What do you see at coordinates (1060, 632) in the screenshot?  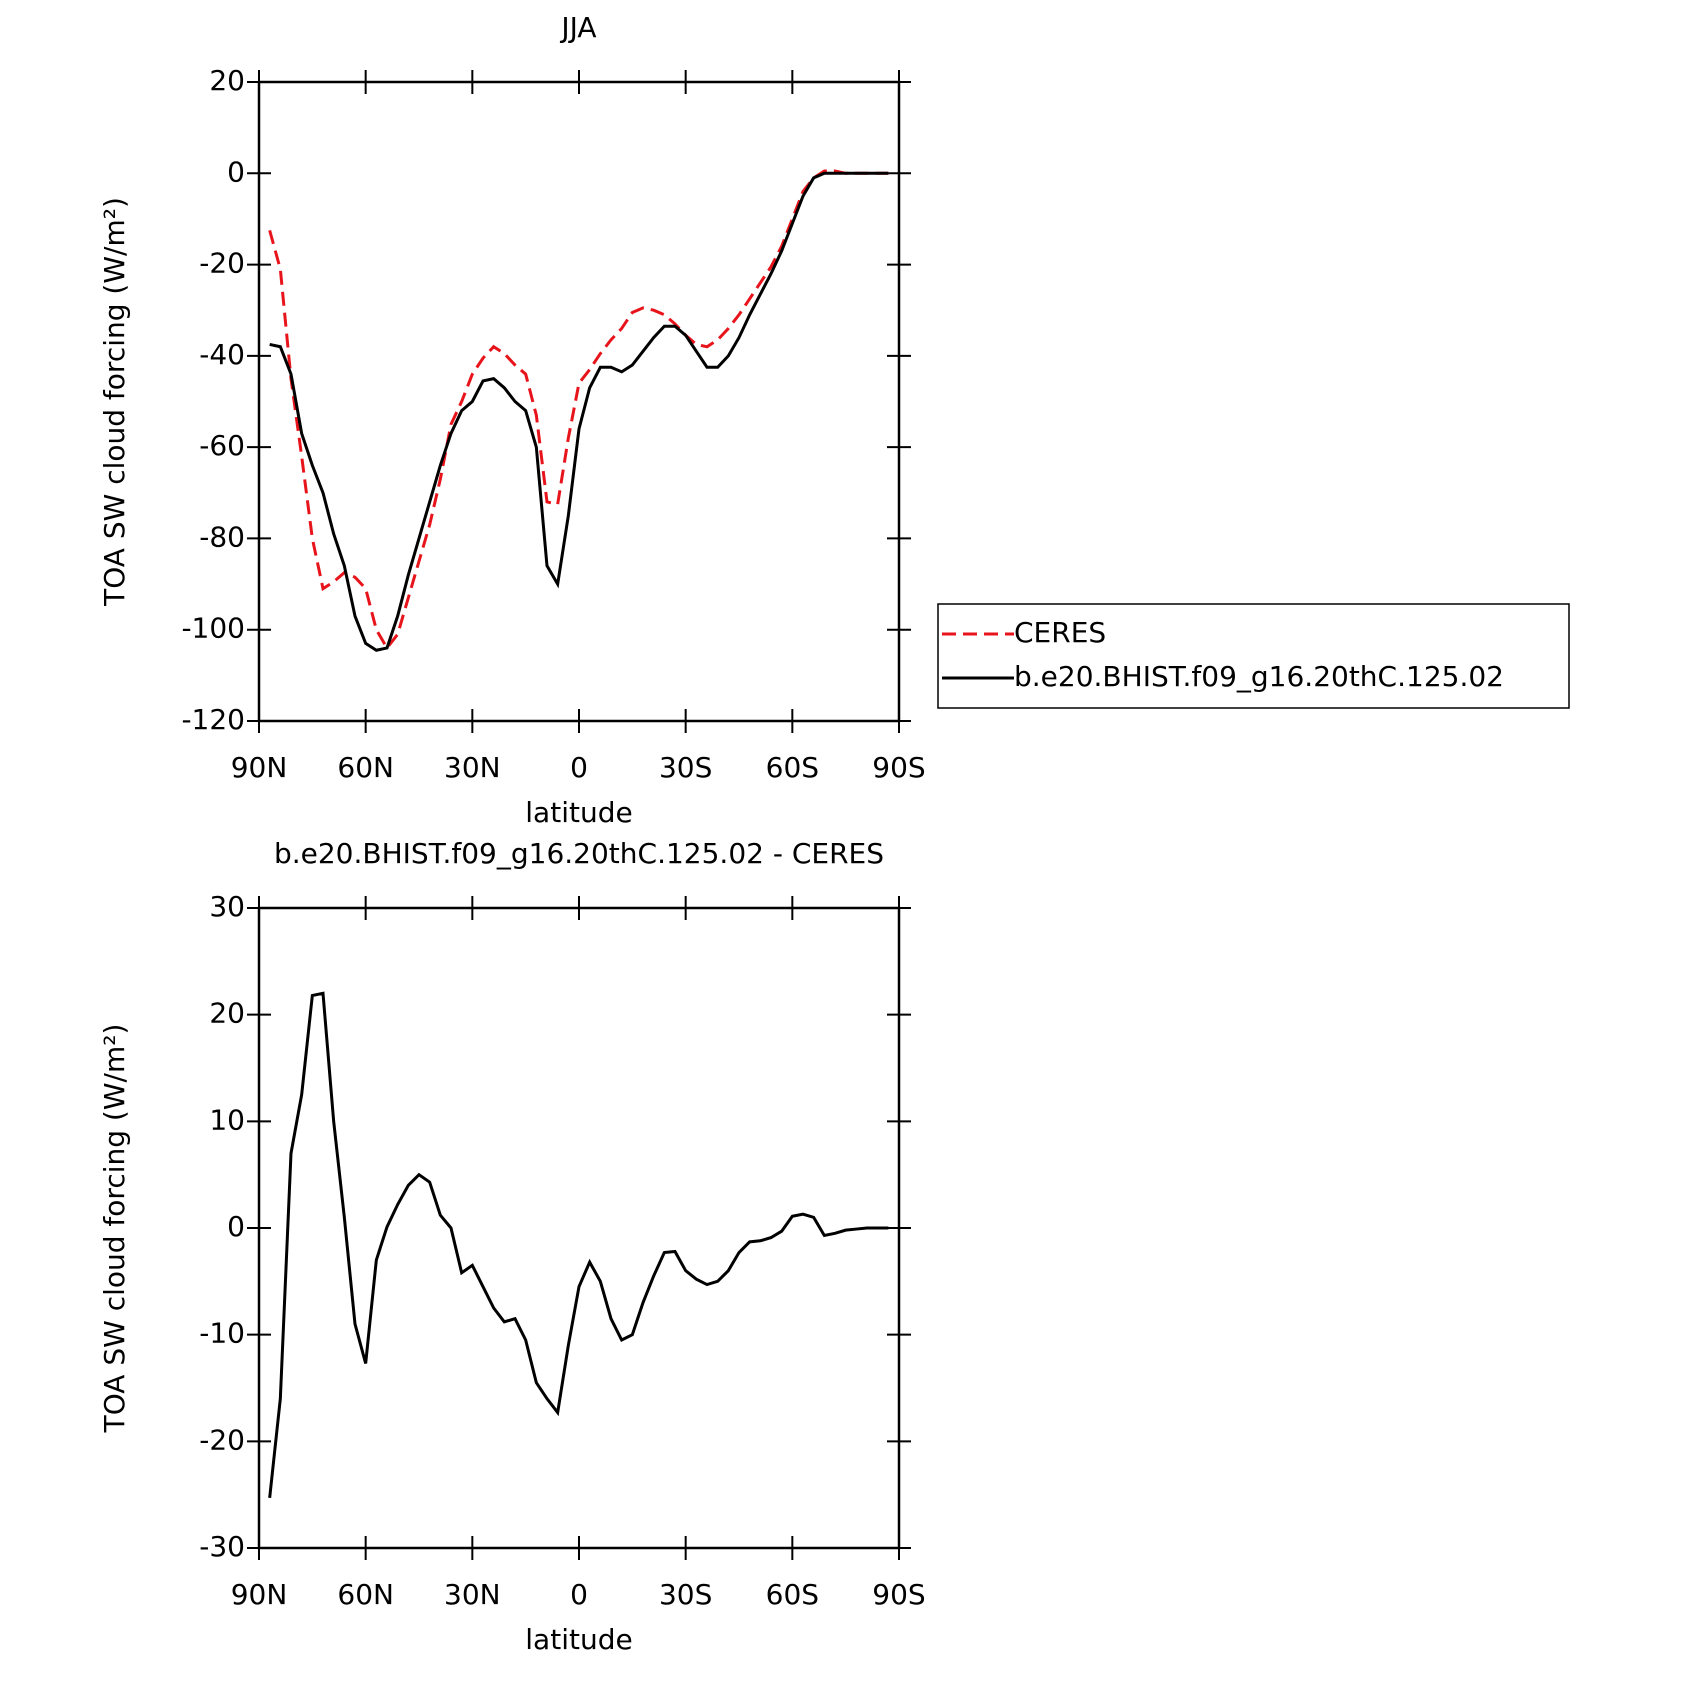 I see `legend-label: CERES` at bounding box center [1060, 632].